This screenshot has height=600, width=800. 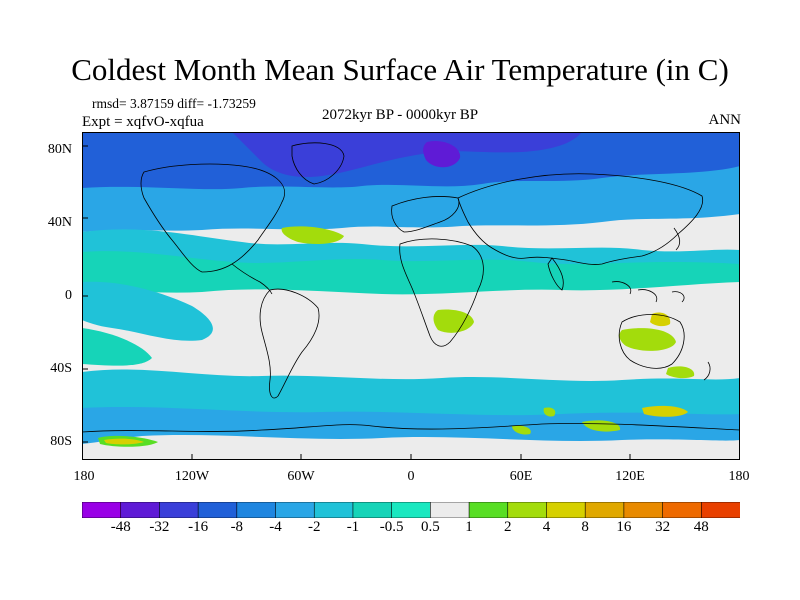 I want to click on field-siberia-dark, so click(x=442, y=154).